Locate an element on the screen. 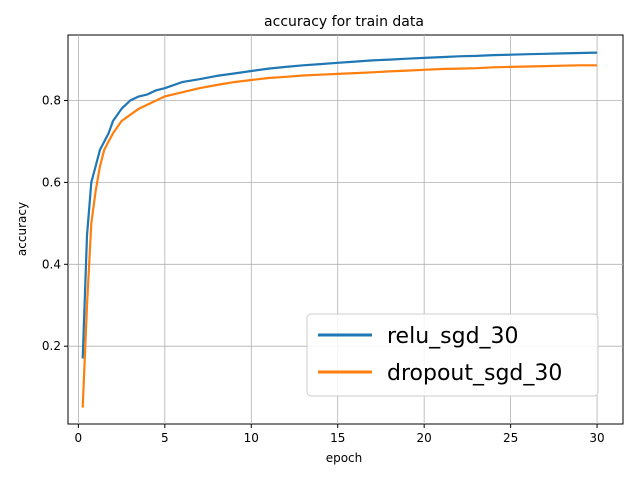 The width and height of the screenshot is (640, 484). x-tick-label: 0 is located at coordinates (79, 438).